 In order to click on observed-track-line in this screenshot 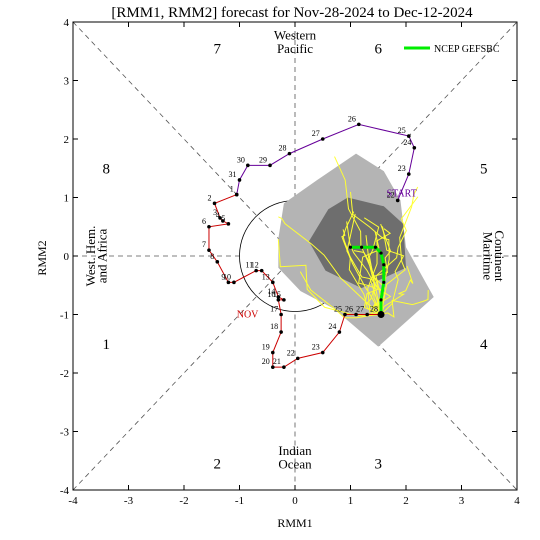, I will do `click(295, 281)`.